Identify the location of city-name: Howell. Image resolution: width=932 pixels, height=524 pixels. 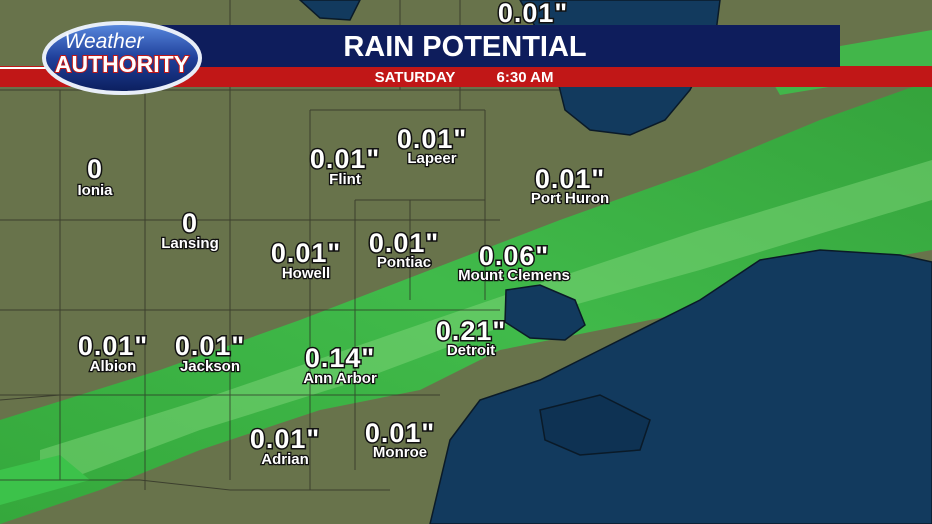
(306, 273).